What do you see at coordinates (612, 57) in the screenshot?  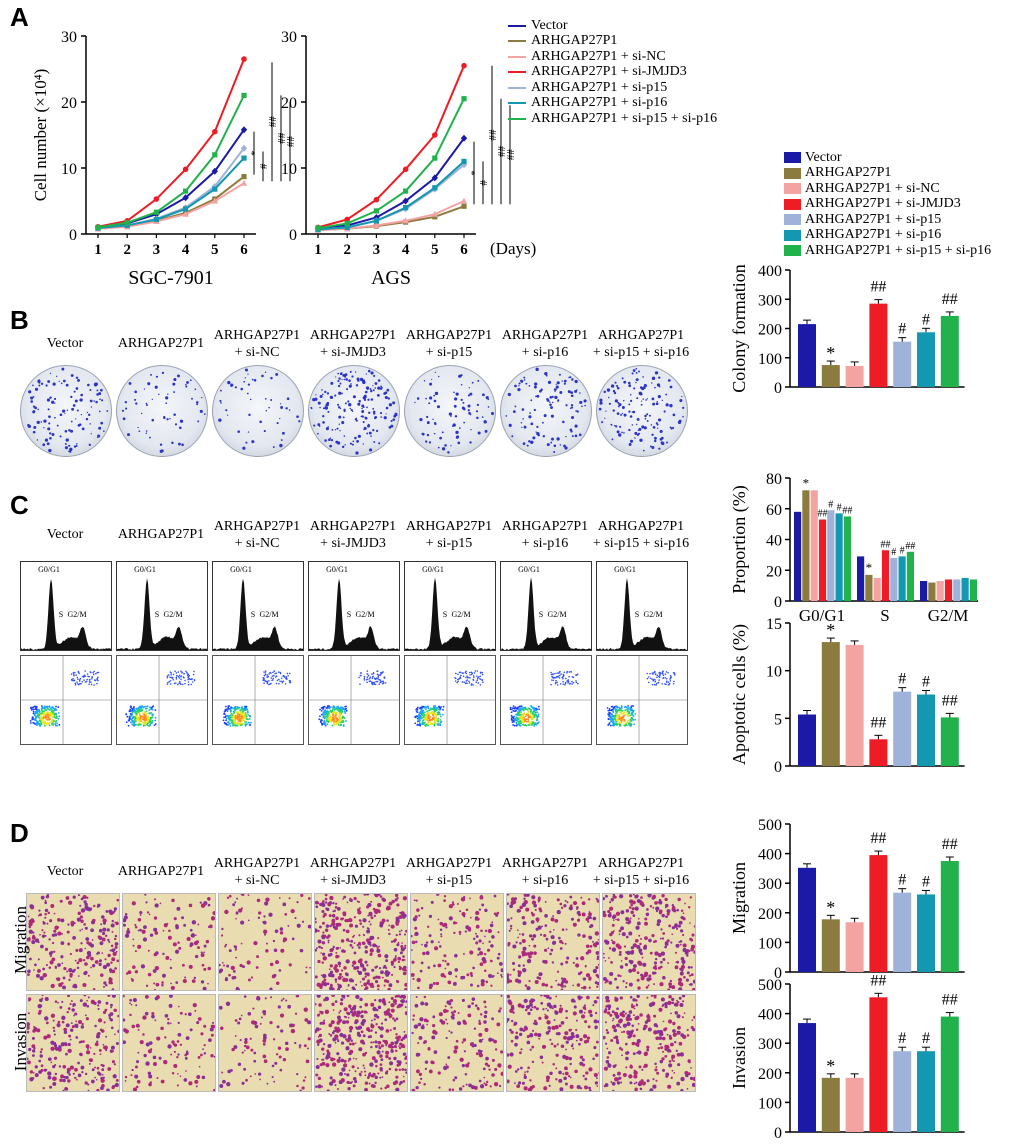 I see `legend-item: ARHGAP27P1 + si-NC` at bounding box center [612, 57].